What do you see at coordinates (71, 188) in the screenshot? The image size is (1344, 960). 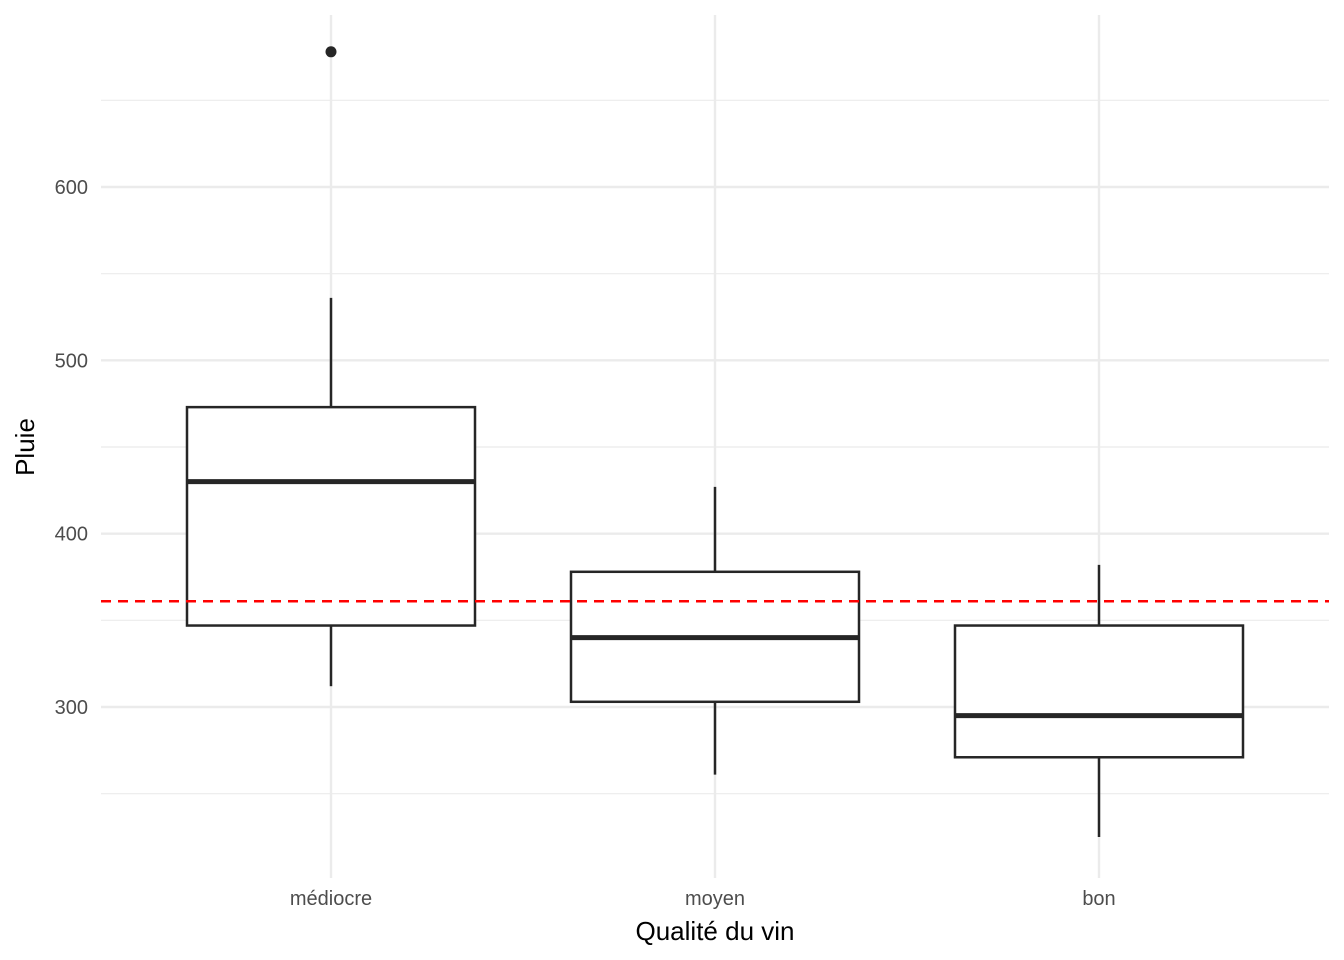 I see `y-tick-label: 600` at bounding box center [71, 188].